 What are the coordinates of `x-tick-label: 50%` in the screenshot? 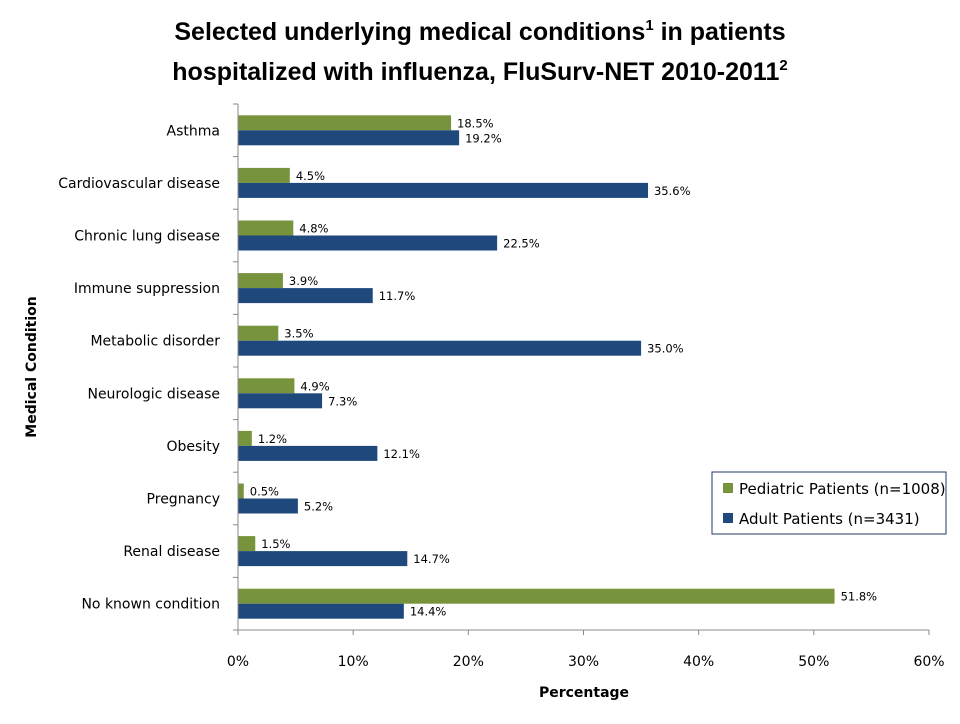 It's located at (813, 662).